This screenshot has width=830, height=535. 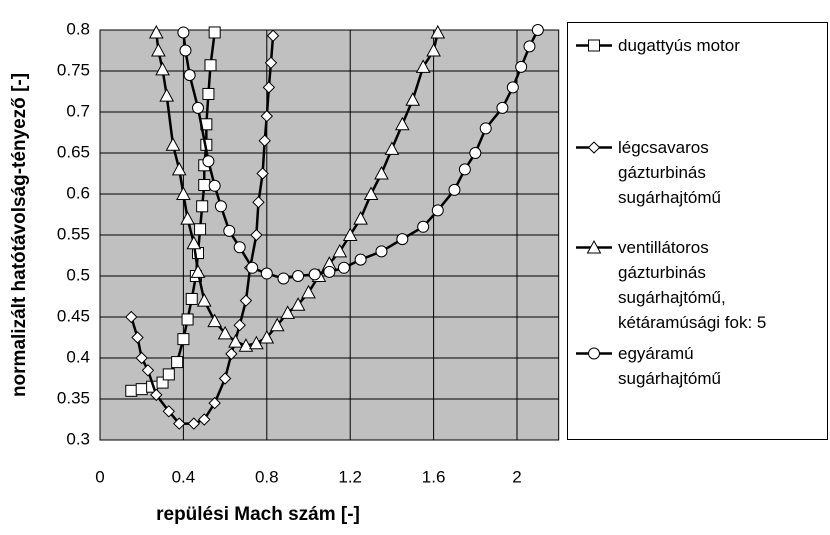 What do you see at coordinates (78, 110) in the screenshot?
I see `y-tick-label: 0.7` at bounding box center [78, 110].